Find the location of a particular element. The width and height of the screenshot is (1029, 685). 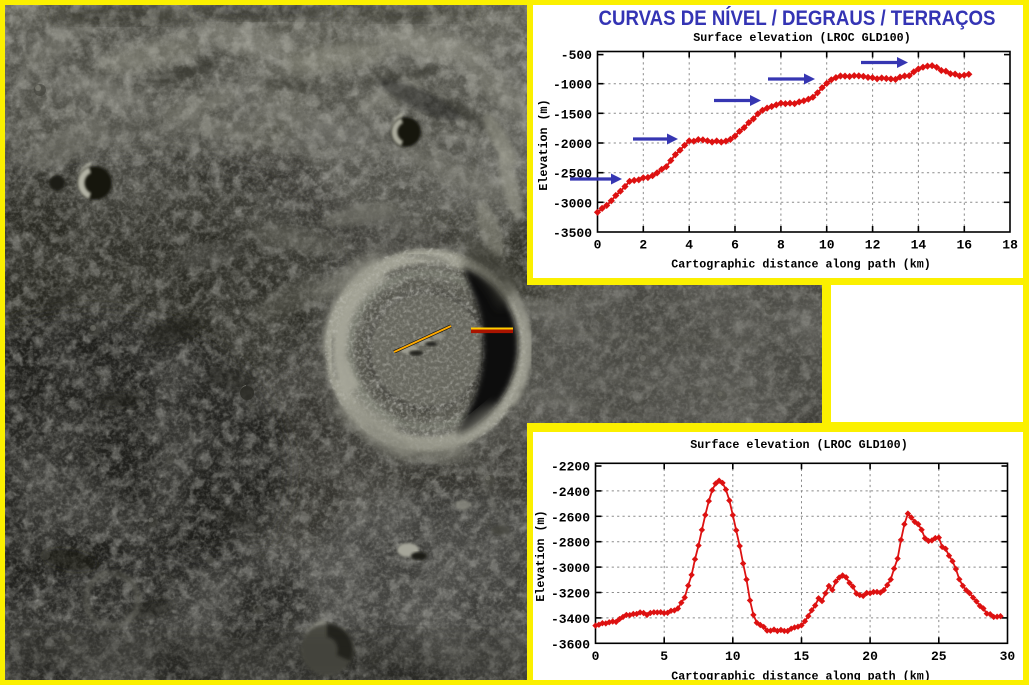

svg-text: -1000 is located at coordinates (572, 85).